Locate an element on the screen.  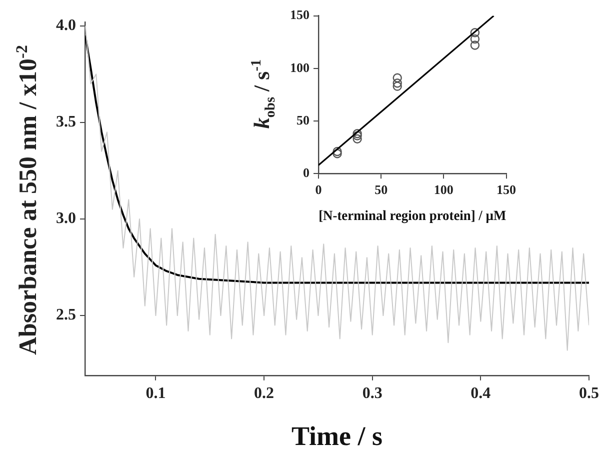
x-tick-label: 100 is located at coordinates (444, 189).